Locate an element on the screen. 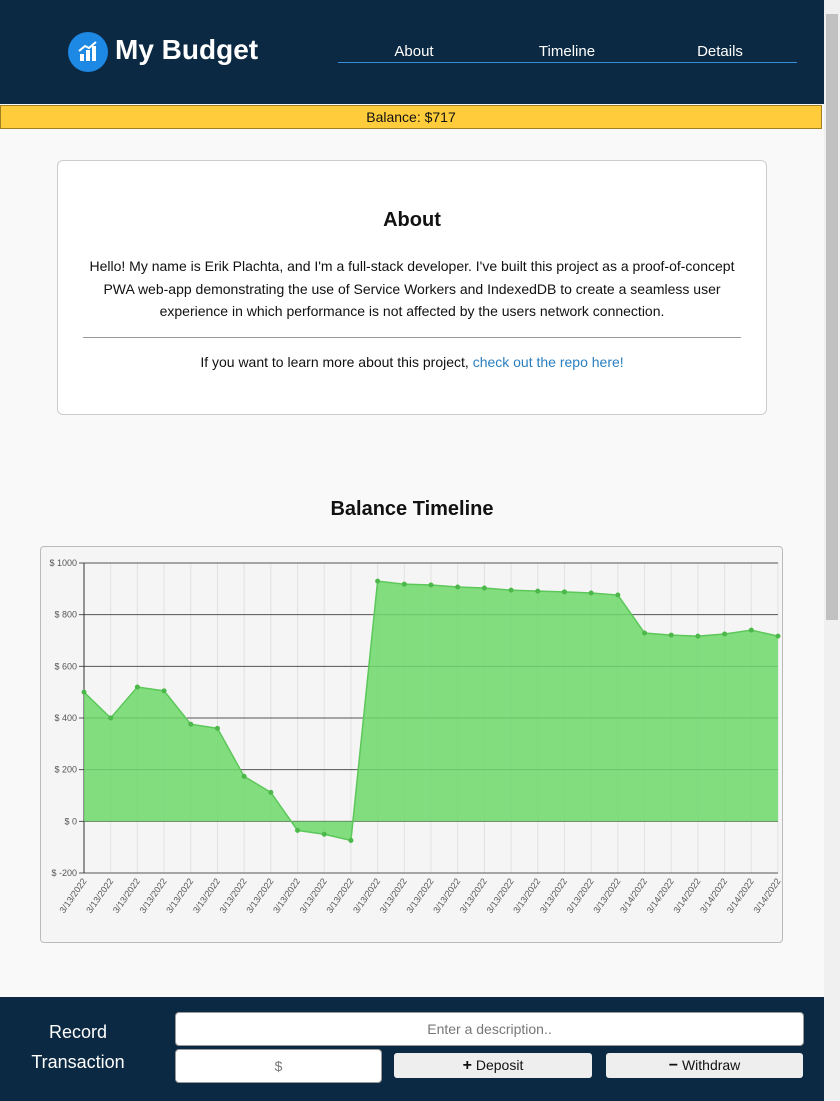 The height and width of the screenshot is (1101, 840). deposit-label: Deposit is located at coordinates (499, 1065).